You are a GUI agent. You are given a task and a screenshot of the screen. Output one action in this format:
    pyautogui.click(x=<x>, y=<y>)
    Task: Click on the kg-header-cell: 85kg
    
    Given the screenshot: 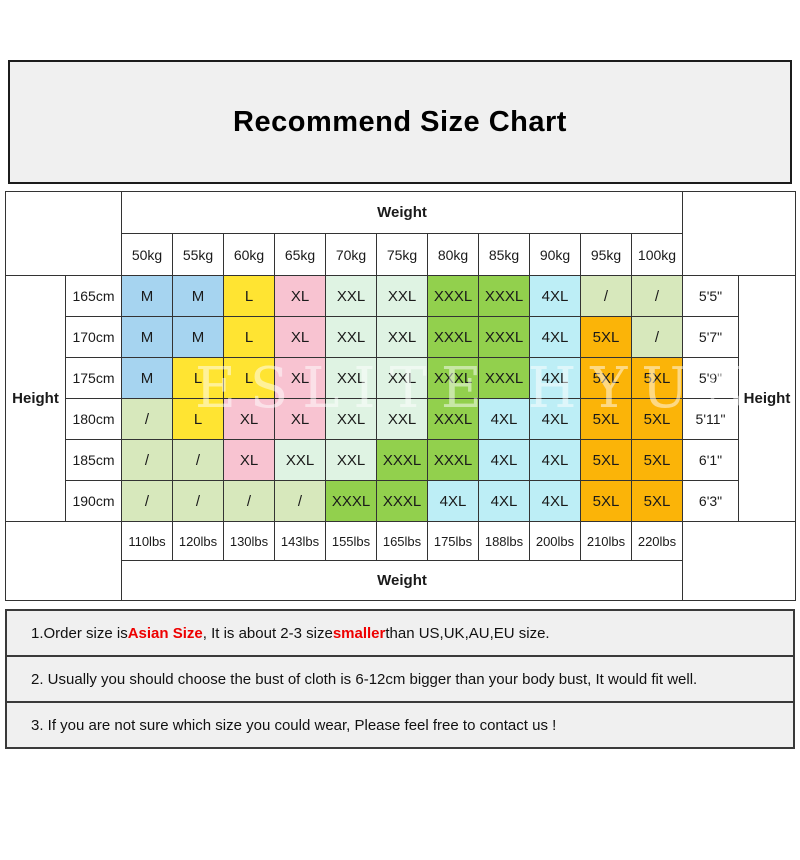 What is the action you would take?
    pyautogui.click(x=504, y=254)
    